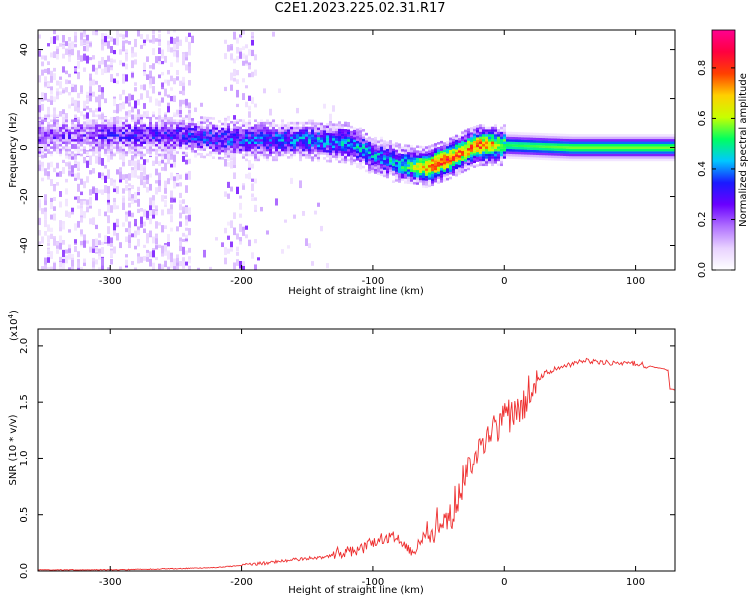 The width and height of the screenshot is (750, 600). I want to click on colorbar-label: Normalized spectral amplitude, so click(743, 150).